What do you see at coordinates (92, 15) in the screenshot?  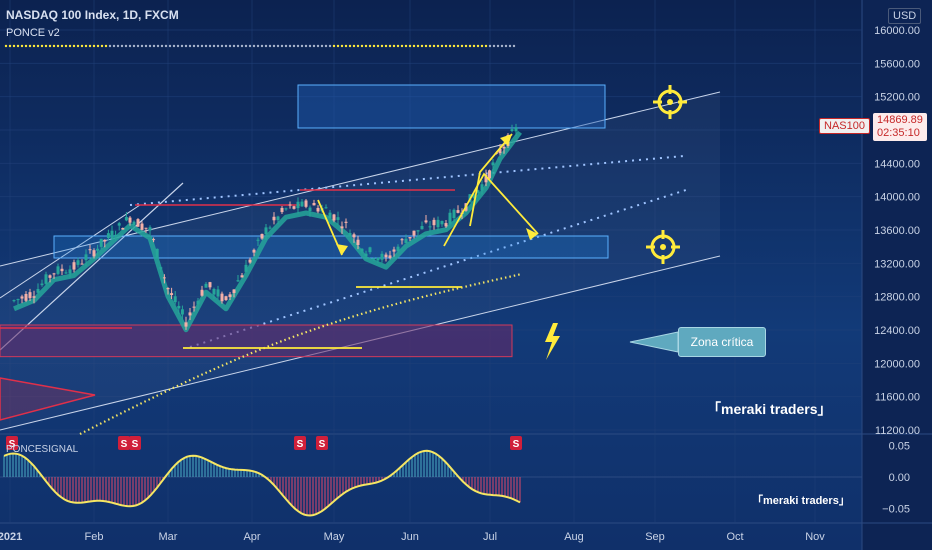 I see `chart-title: NASDAQ 100 Index, 1D, FXCM` at bounding box center [92, 15].